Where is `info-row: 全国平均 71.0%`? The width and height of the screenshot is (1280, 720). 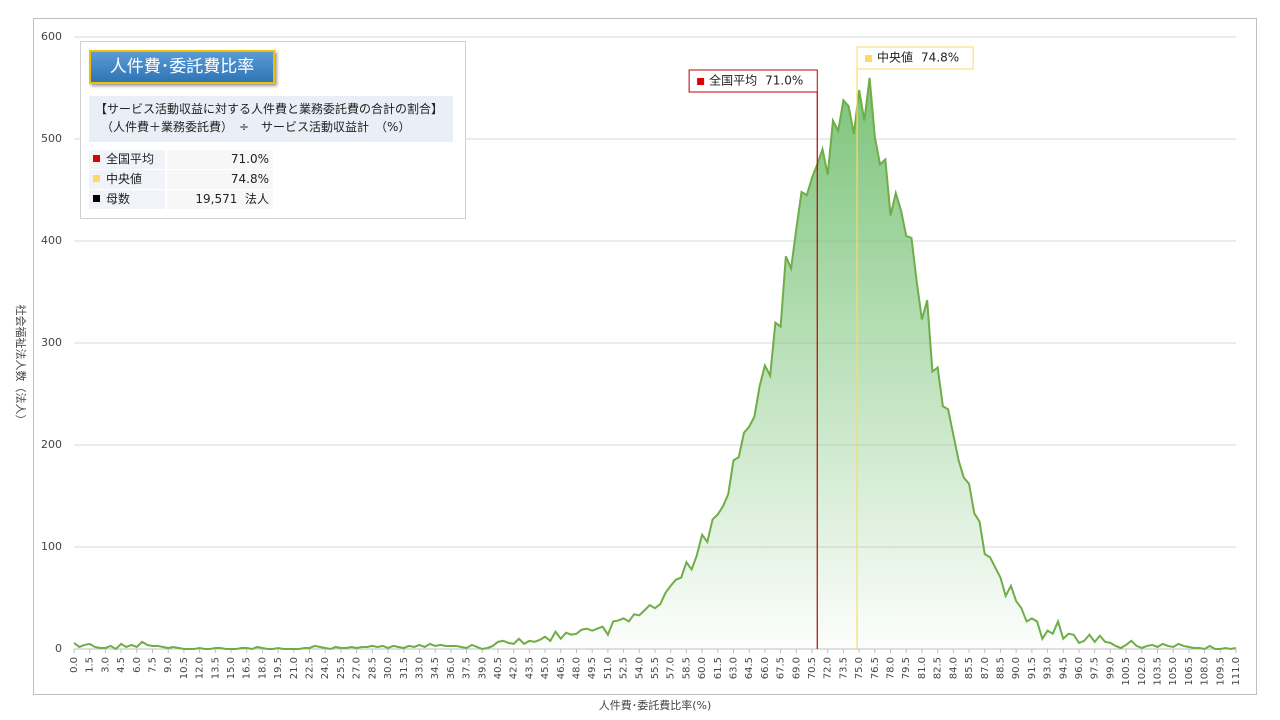 info-row: 全国平均 71.0% is located at coordinates (181, 159).